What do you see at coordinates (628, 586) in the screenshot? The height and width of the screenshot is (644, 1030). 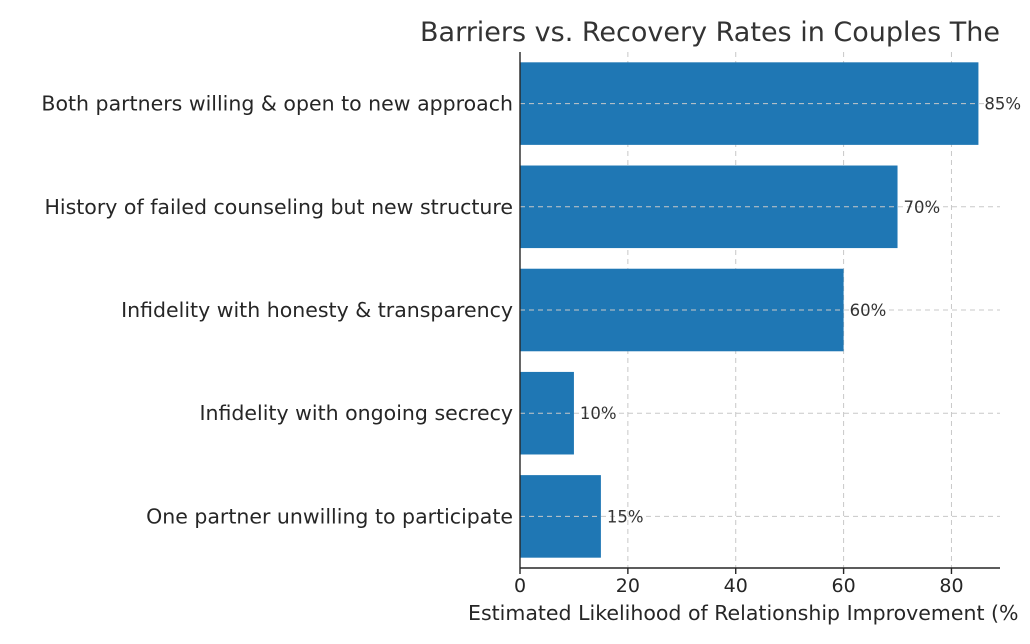 I see `x-tick-label-1: 20` at bounding box center [628, 586].